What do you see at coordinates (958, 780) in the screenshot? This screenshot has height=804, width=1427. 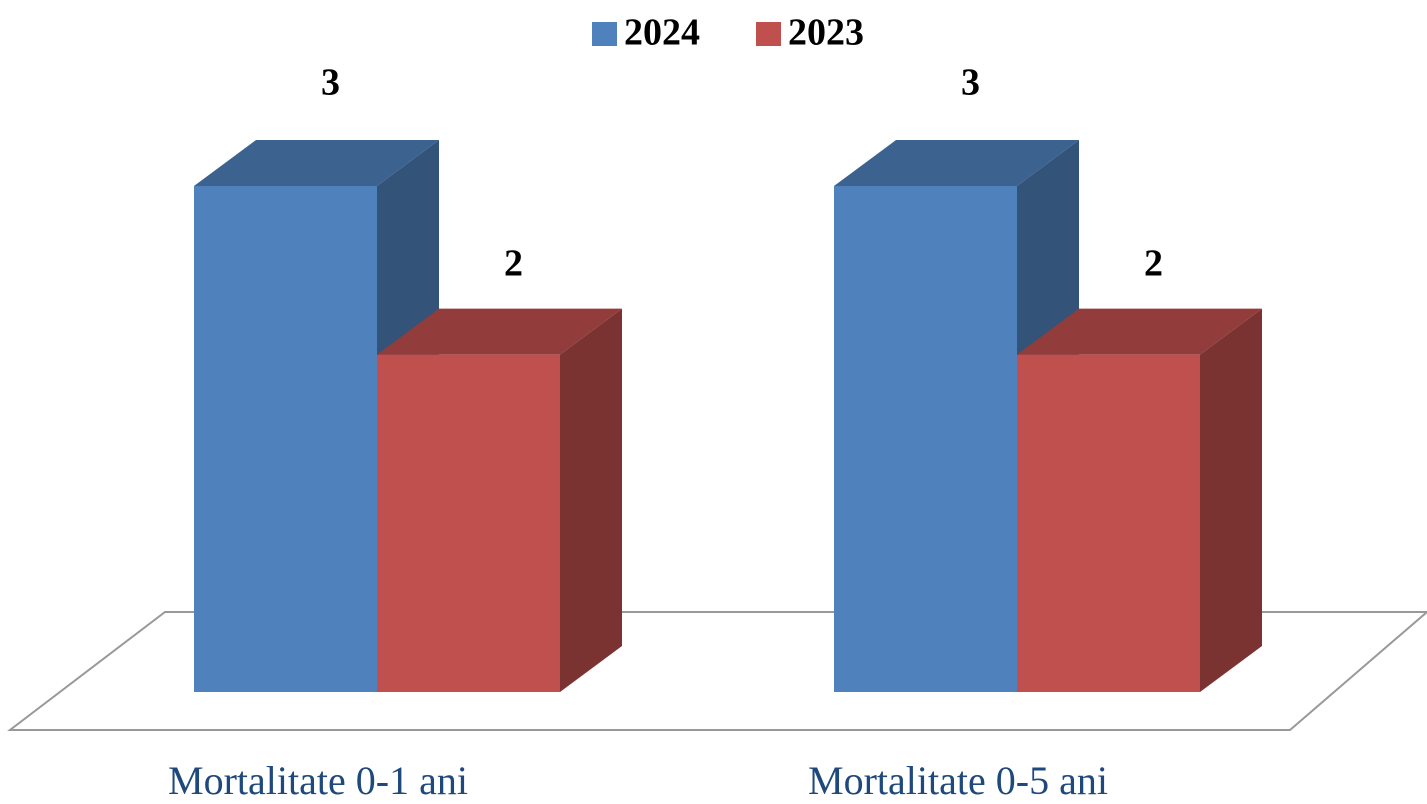 I see `x-tick-label: Mortalitate 0-5 ani` at bounding box center [958, 780].